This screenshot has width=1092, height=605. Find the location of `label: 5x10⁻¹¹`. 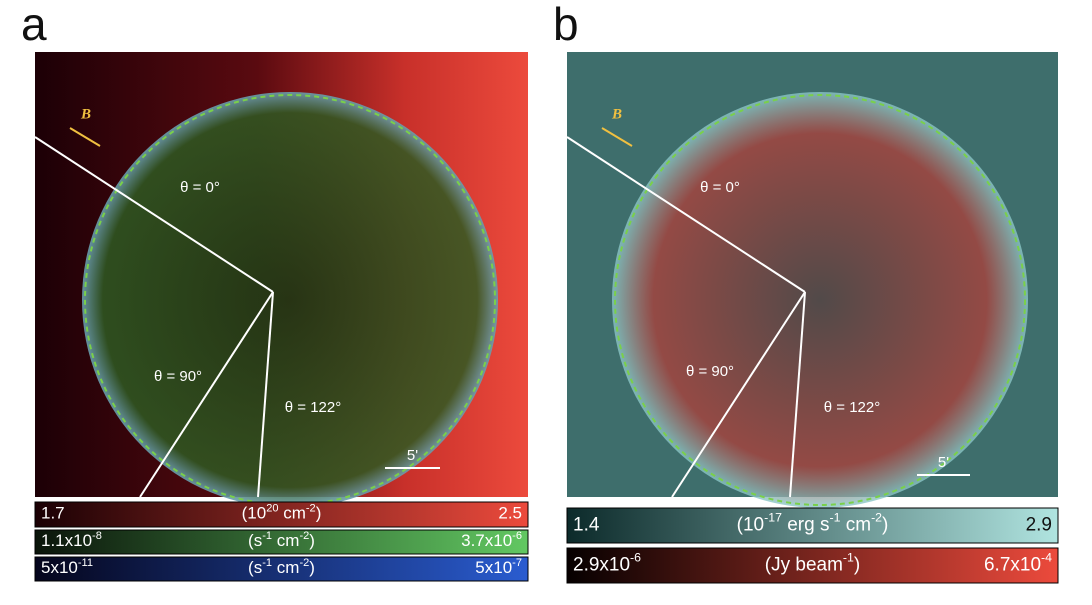

label: 5x10⁻¹¹ is located at coordinates (67, 567).